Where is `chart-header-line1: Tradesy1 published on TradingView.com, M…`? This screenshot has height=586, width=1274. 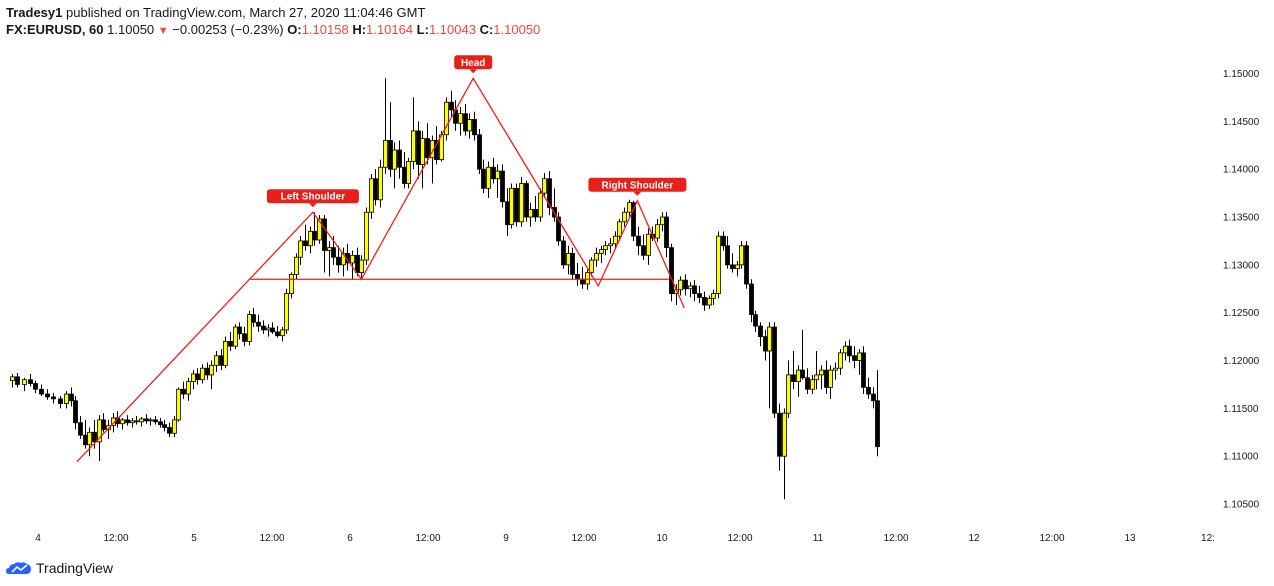
chart-header-line1: Tradesy1 published on TradingView.com, M… is located at coordinates (215, 12).